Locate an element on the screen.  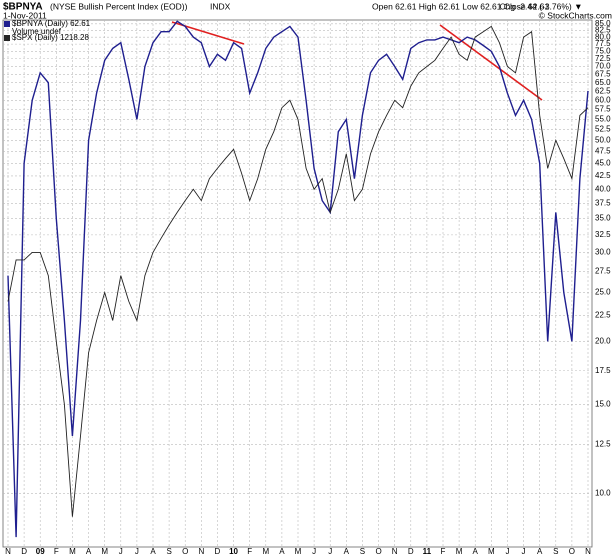
y-tick-label: 37.5 is located at coordinates (603, 203).